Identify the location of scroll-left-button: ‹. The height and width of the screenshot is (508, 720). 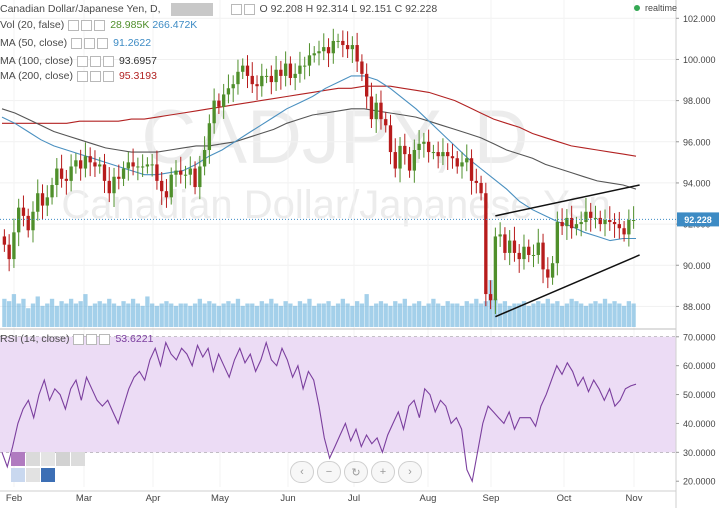
(302, 472).